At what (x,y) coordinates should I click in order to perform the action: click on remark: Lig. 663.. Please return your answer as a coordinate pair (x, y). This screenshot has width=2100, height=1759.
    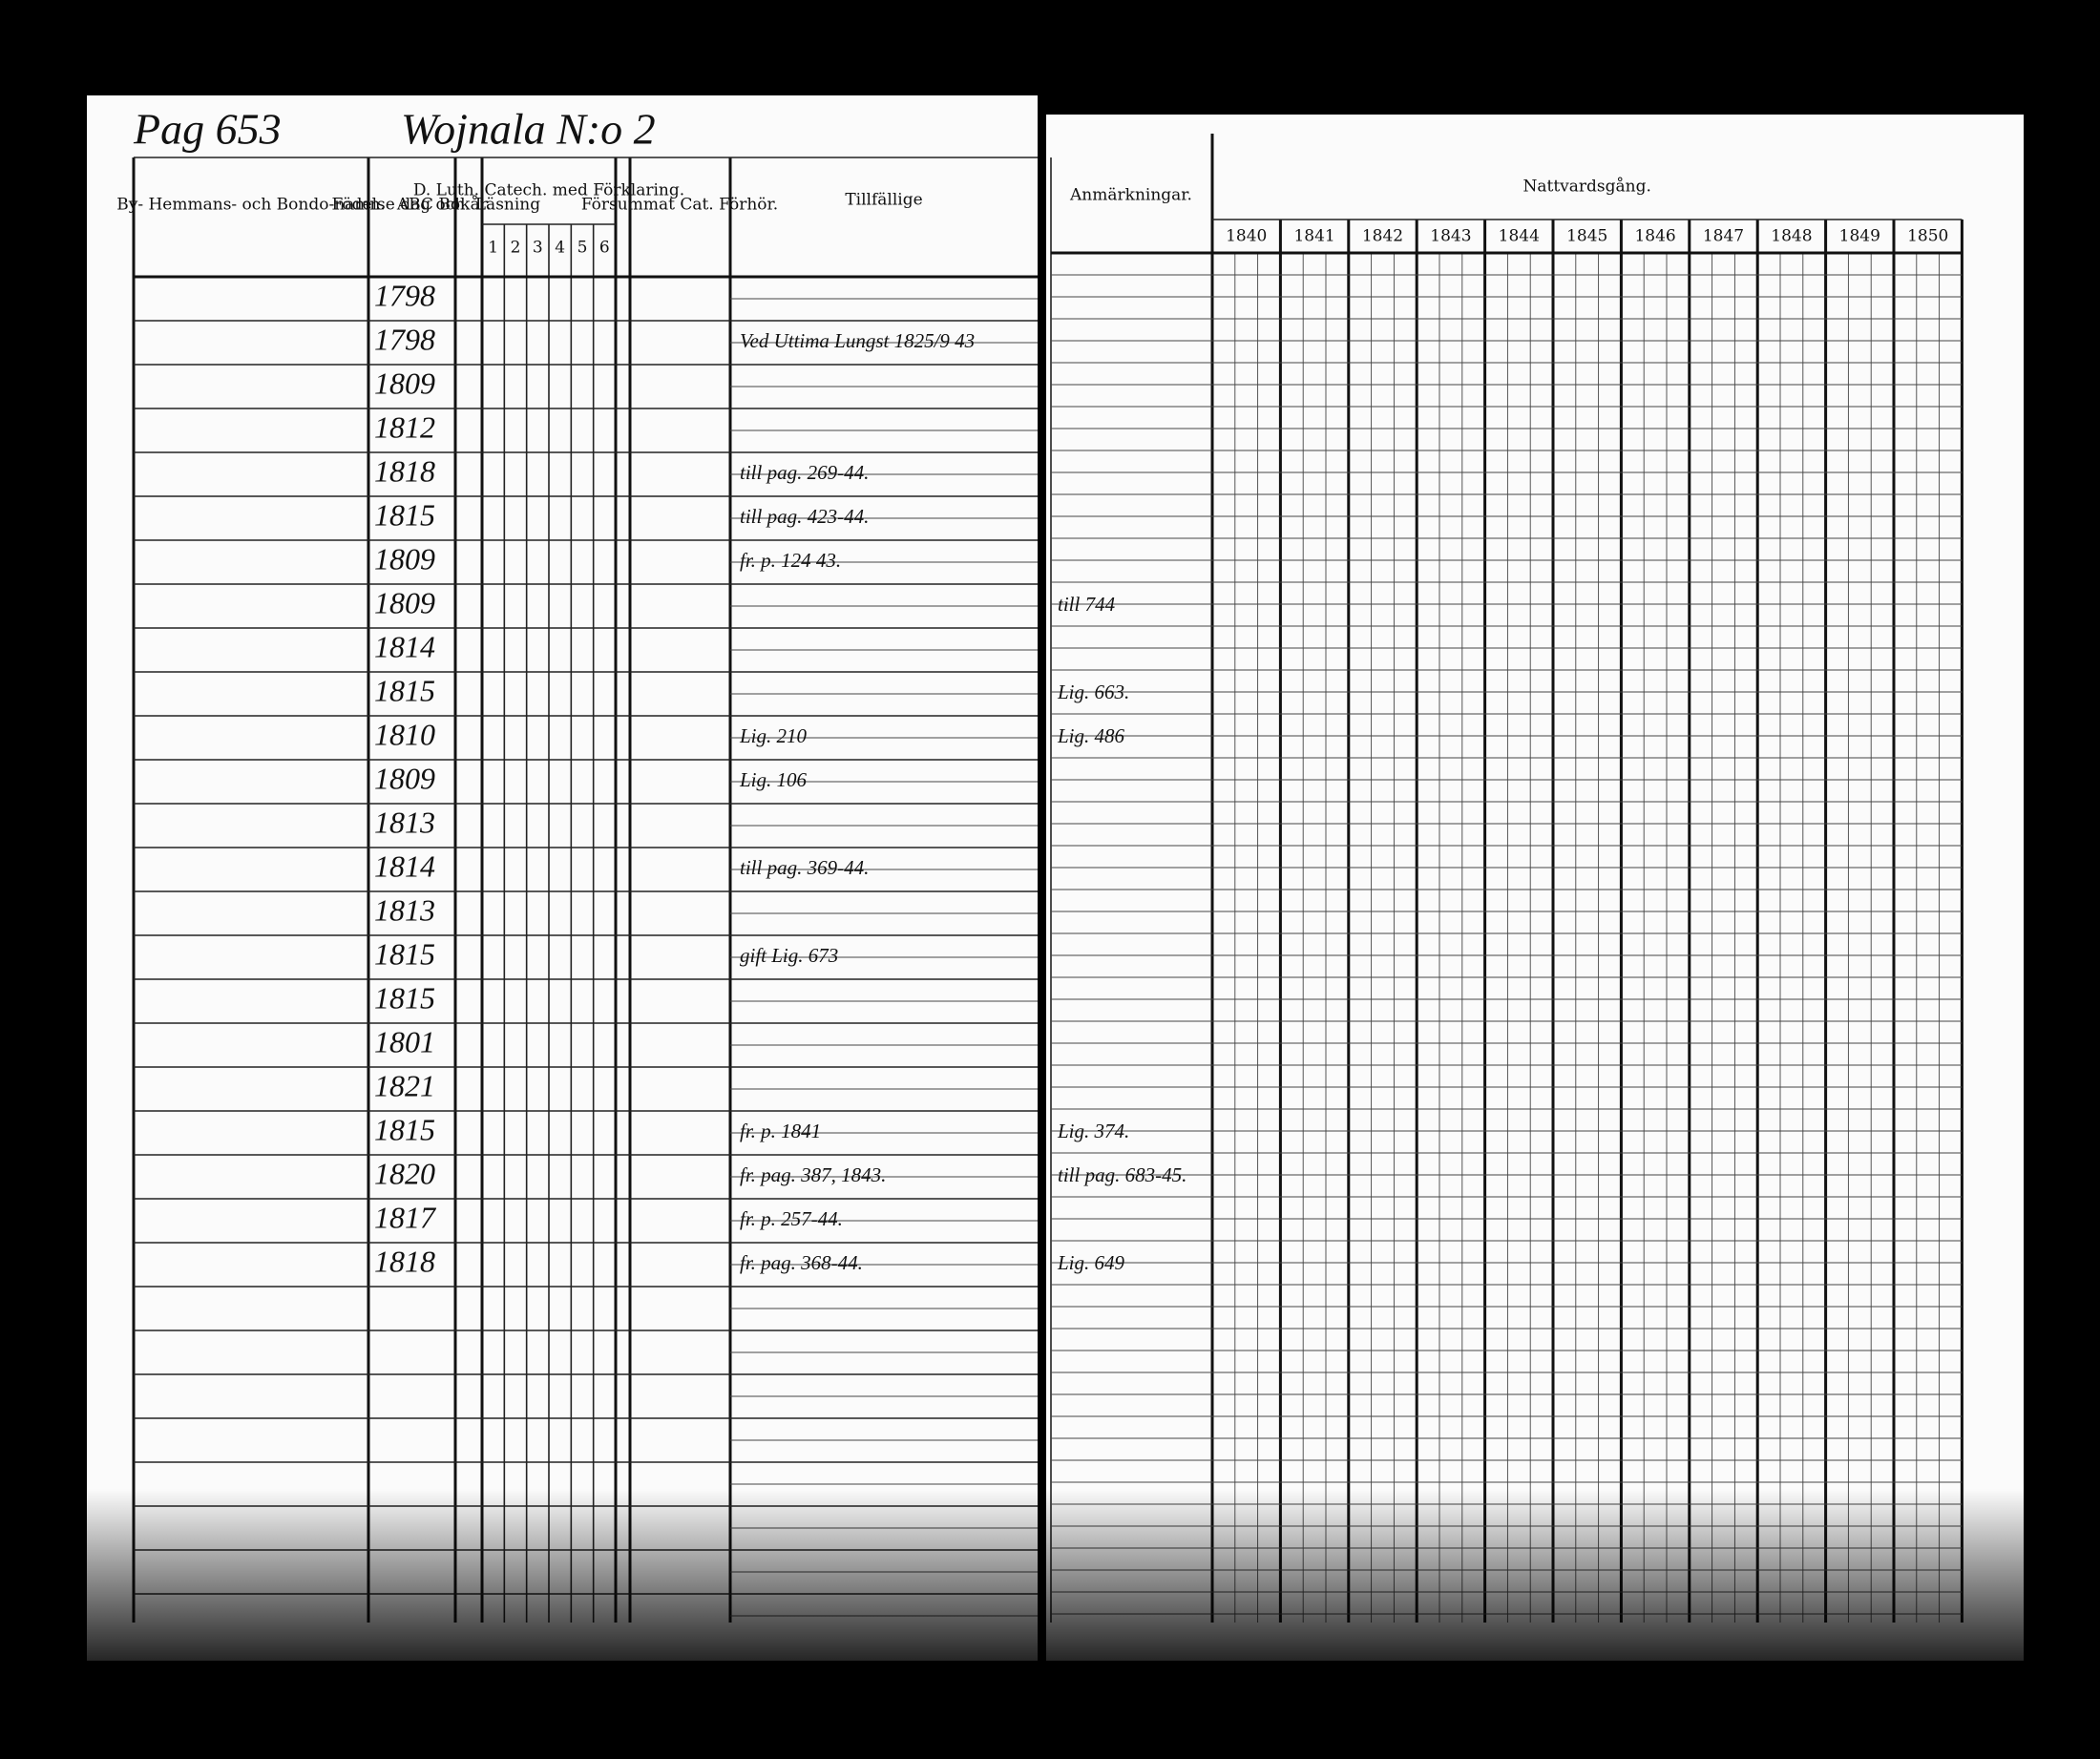
    Looking at the image, I should click on (1093, 692).